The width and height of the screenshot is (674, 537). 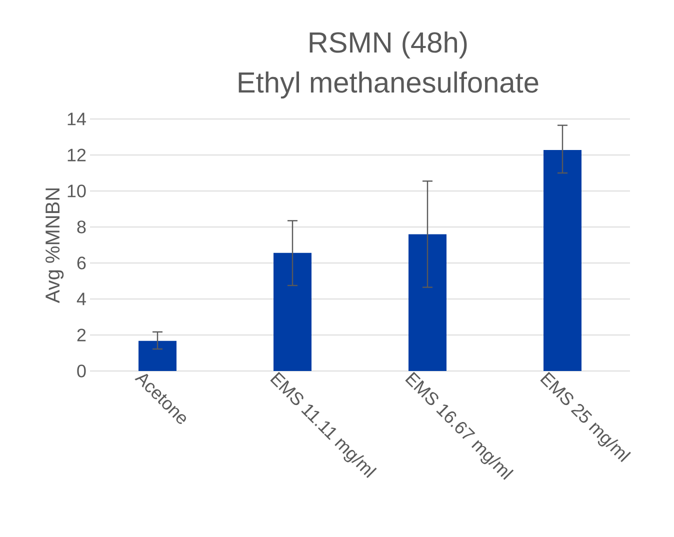 What do you see at coordinates (77, 191) in the screenshot?
I see `y-tick-label: 10` at bounding box center [77, 191].